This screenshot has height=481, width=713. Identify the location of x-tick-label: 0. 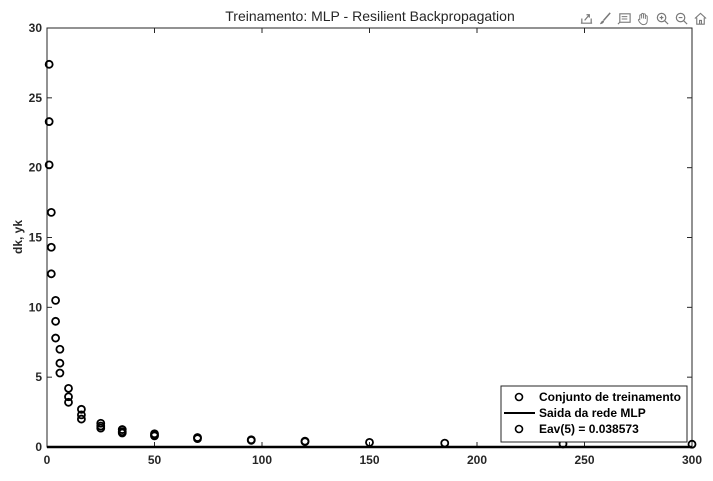
(47, 460).